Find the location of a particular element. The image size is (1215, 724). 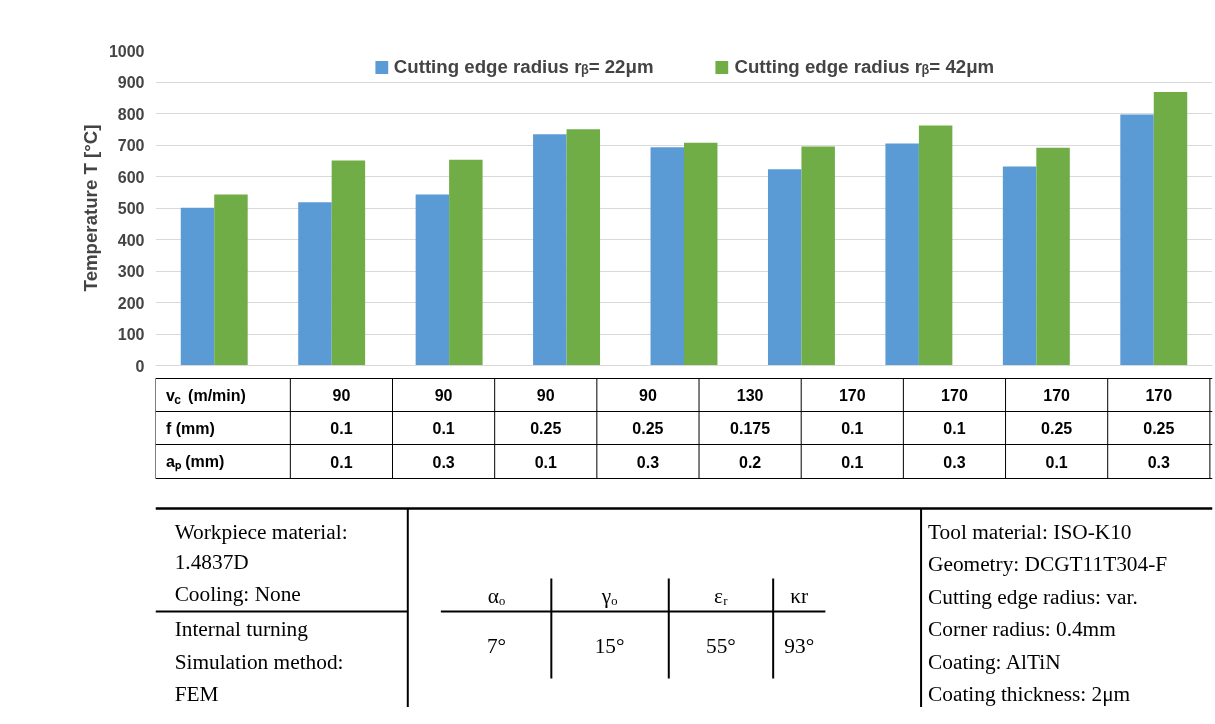

text: Internal turning is located at coordinates (241, 628).